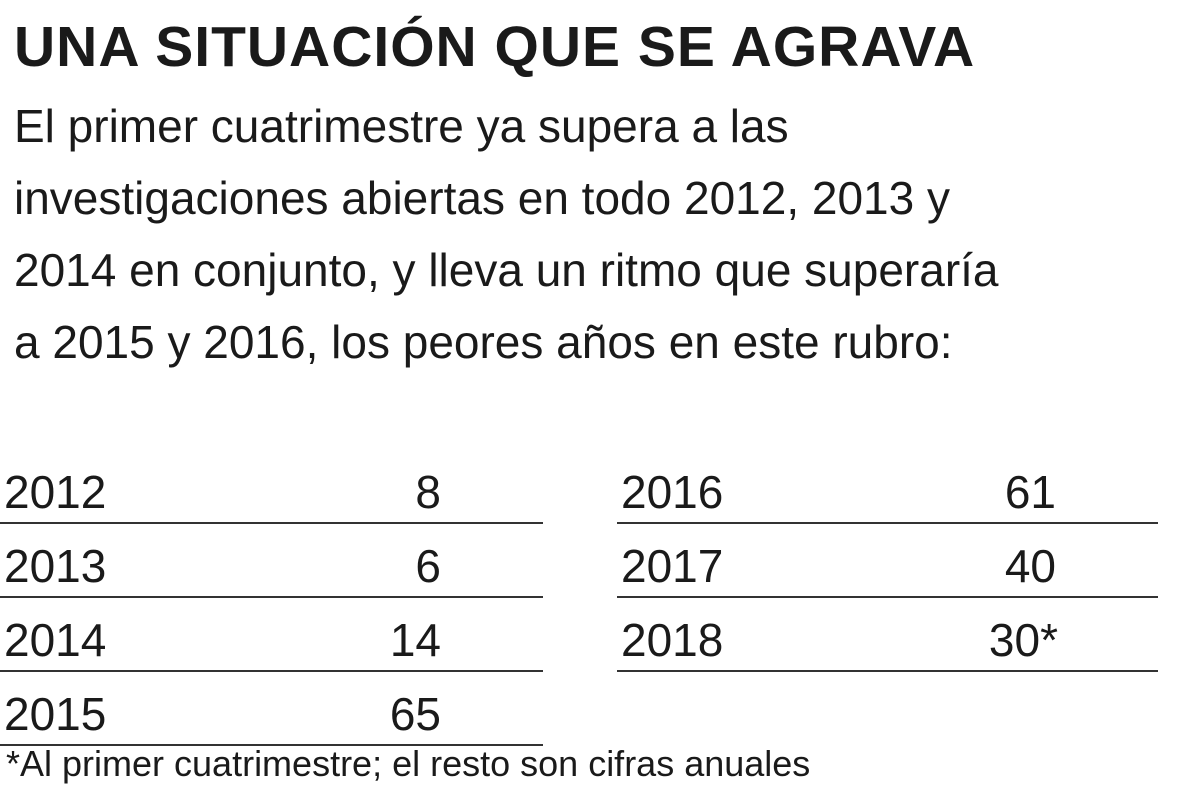 This screenshot has width=1200, height=800. I want to click on table-row: 2013 6, so click(271, 562).